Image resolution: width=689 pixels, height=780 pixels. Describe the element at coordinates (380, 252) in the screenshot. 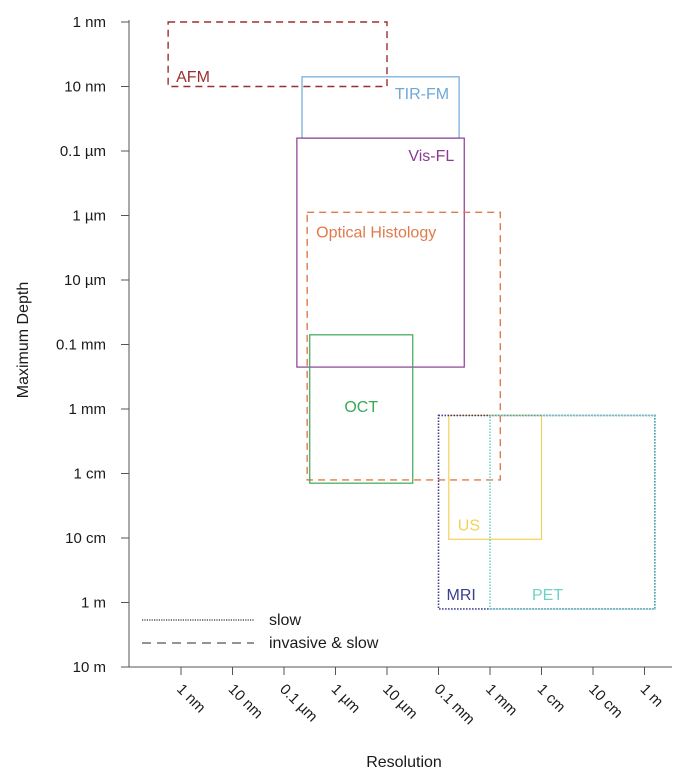

I see `region-vis-fl` at that location.